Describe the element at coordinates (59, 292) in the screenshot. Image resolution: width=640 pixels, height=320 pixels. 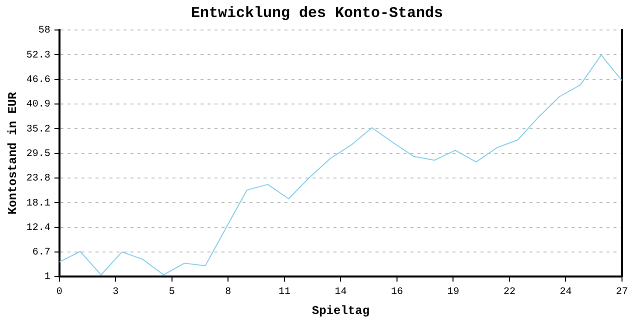
I see `x-tick-label: 0` at that location.